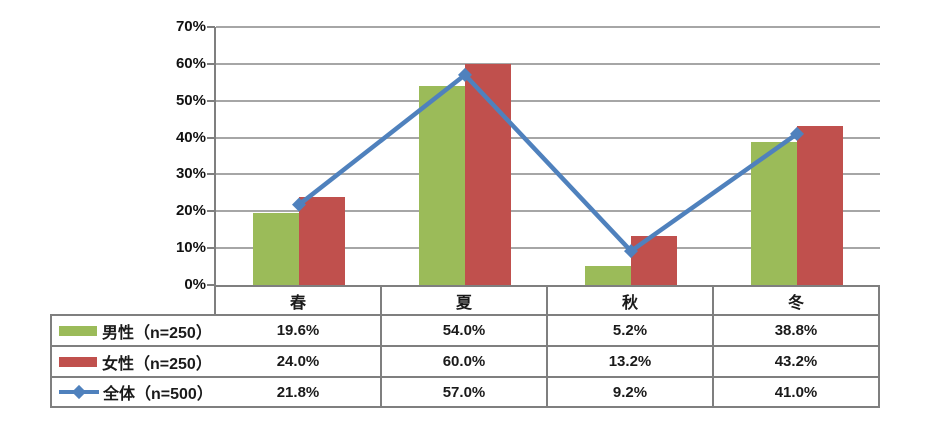 The width and height of the screenshot is (942, 421). Describe the element at coordinates (299, 393) in the screenshot. I see `value-cell: 21.8%` at that location.